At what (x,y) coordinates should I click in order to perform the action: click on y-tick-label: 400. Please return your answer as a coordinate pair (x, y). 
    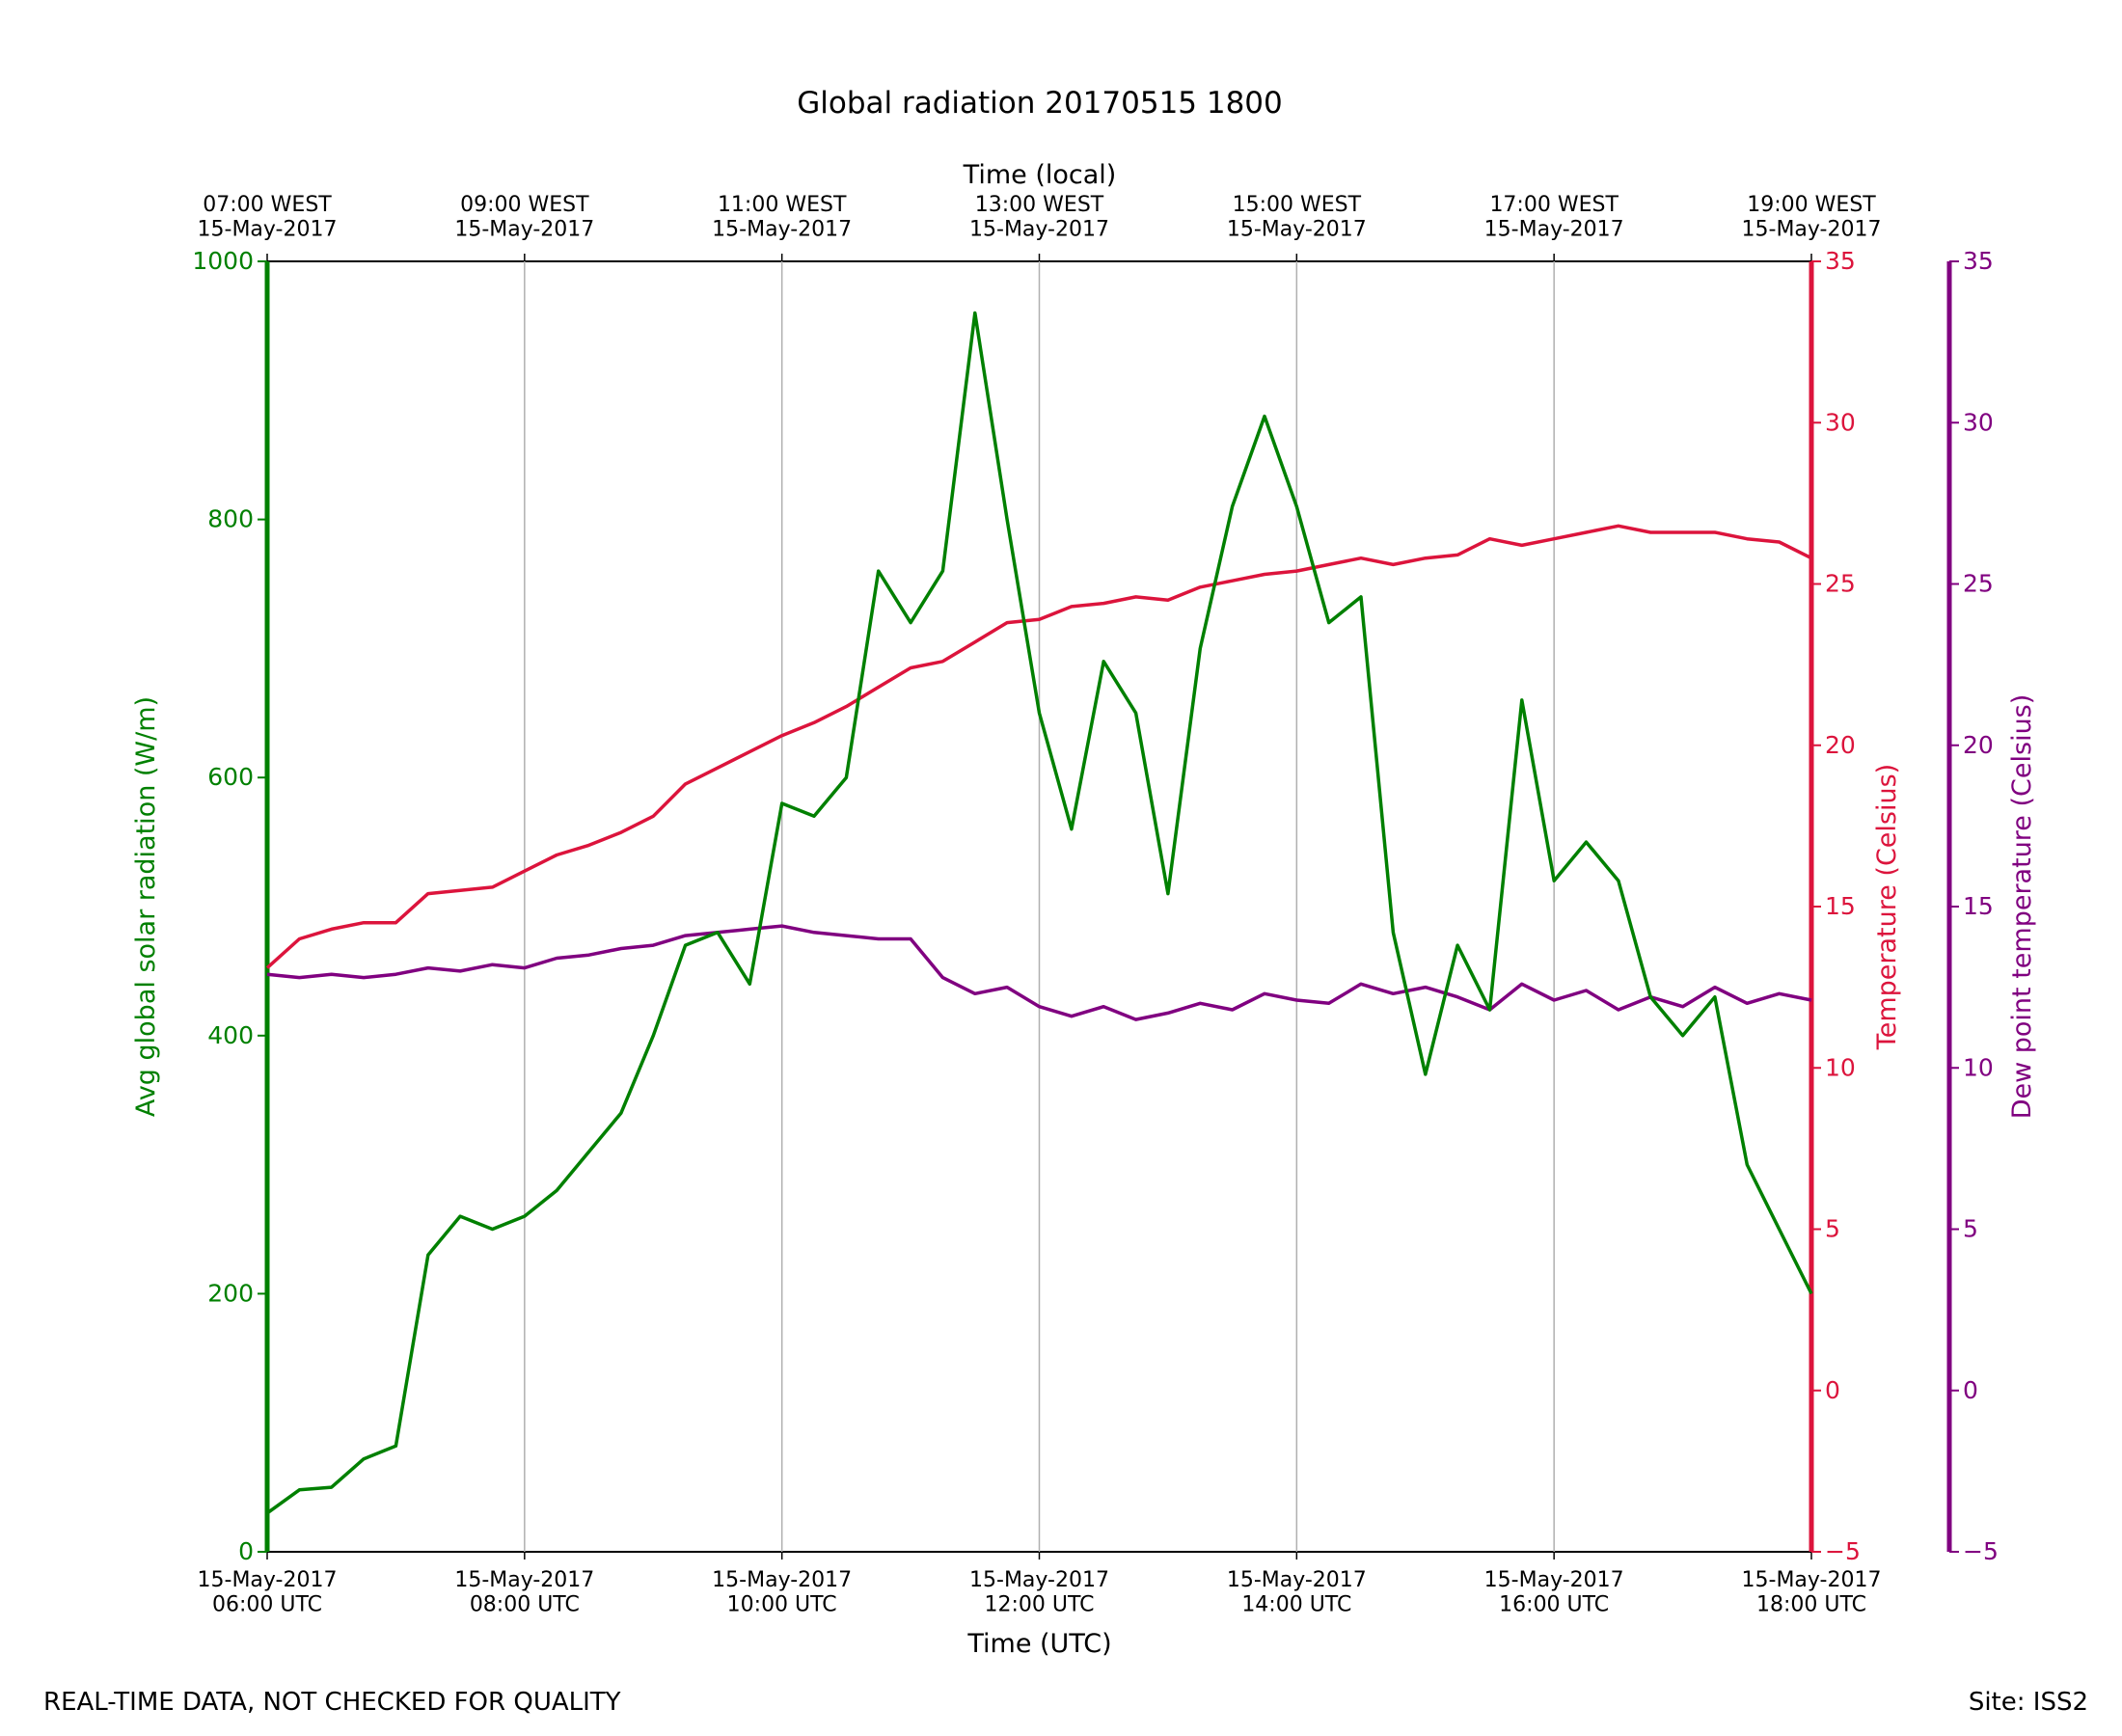
    Looking at the image, I should click on (231, 1035).